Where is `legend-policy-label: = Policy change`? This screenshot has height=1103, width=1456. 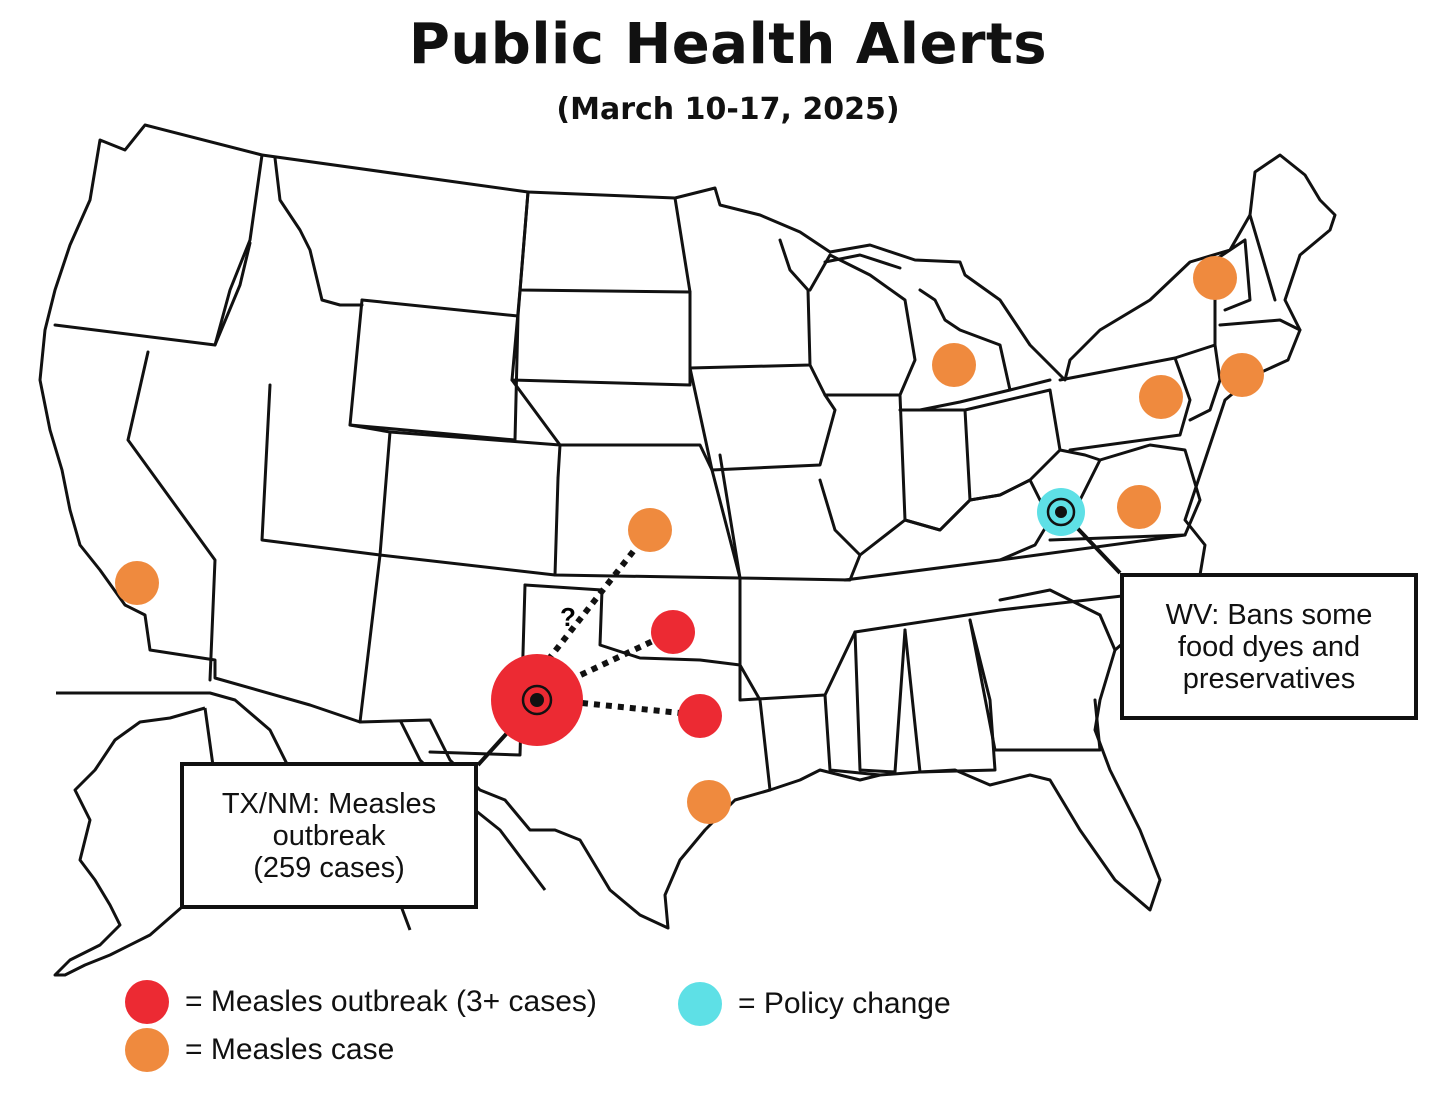
legend-policy-label: = Policy change is located at coordinates (844, 1003).